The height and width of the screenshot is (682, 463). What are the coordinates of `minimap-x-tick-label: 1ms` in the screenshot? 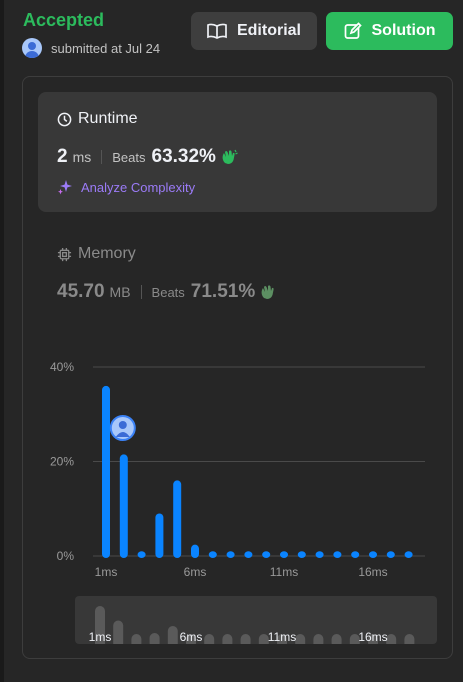 It's located at (100, 637).